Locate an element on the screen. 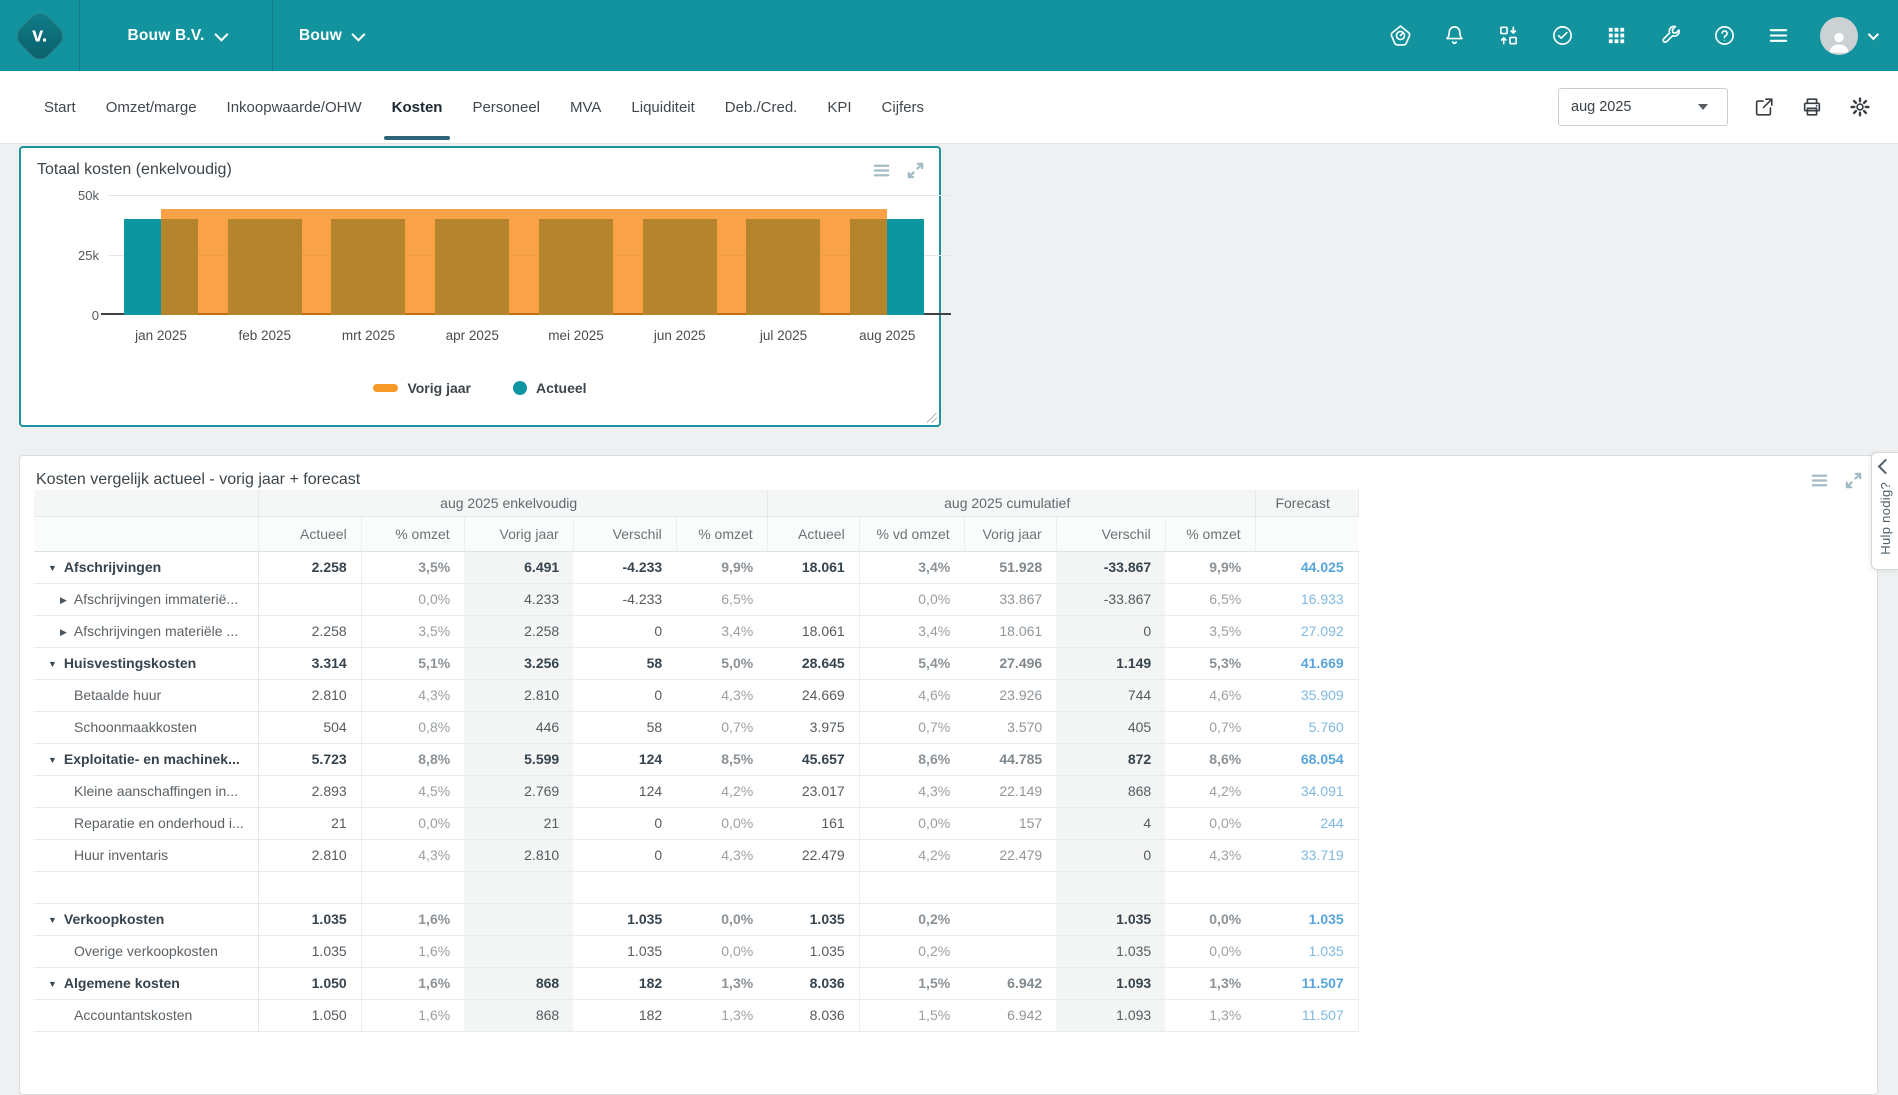 The height and width of the screenshot is (1095, 1898). tab-liquiditeit: Liquiditeit is located at coordinates (662, 107).